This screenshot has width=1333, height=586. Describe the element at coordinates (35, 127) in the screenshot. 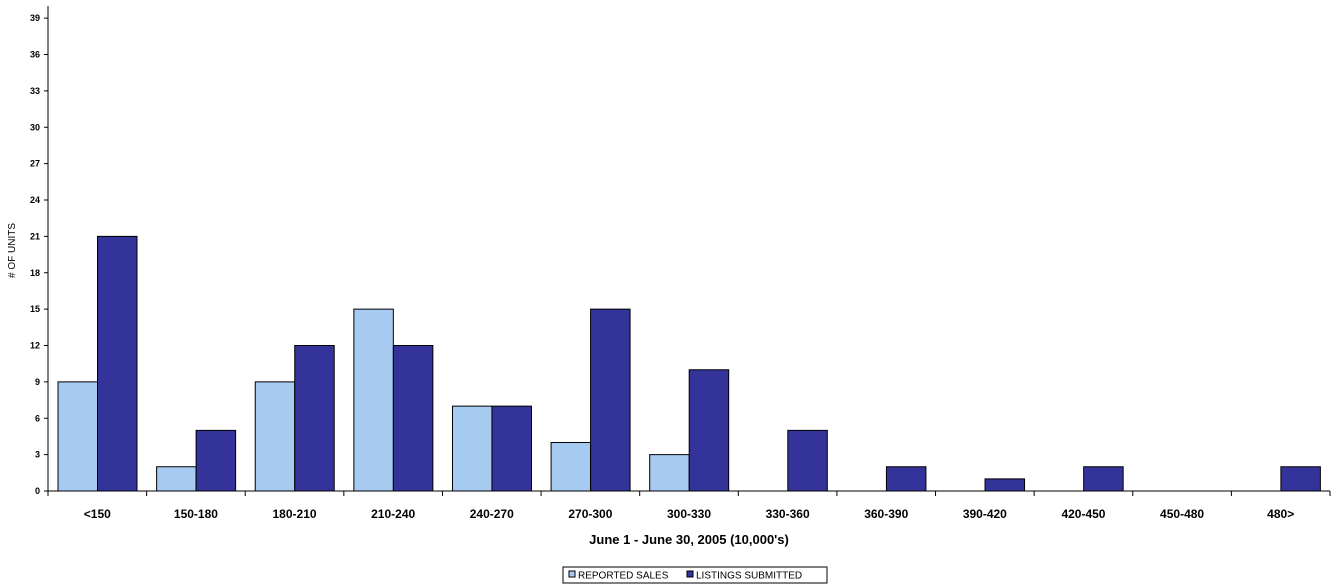

I see `y-tick-label: 30` at that location.